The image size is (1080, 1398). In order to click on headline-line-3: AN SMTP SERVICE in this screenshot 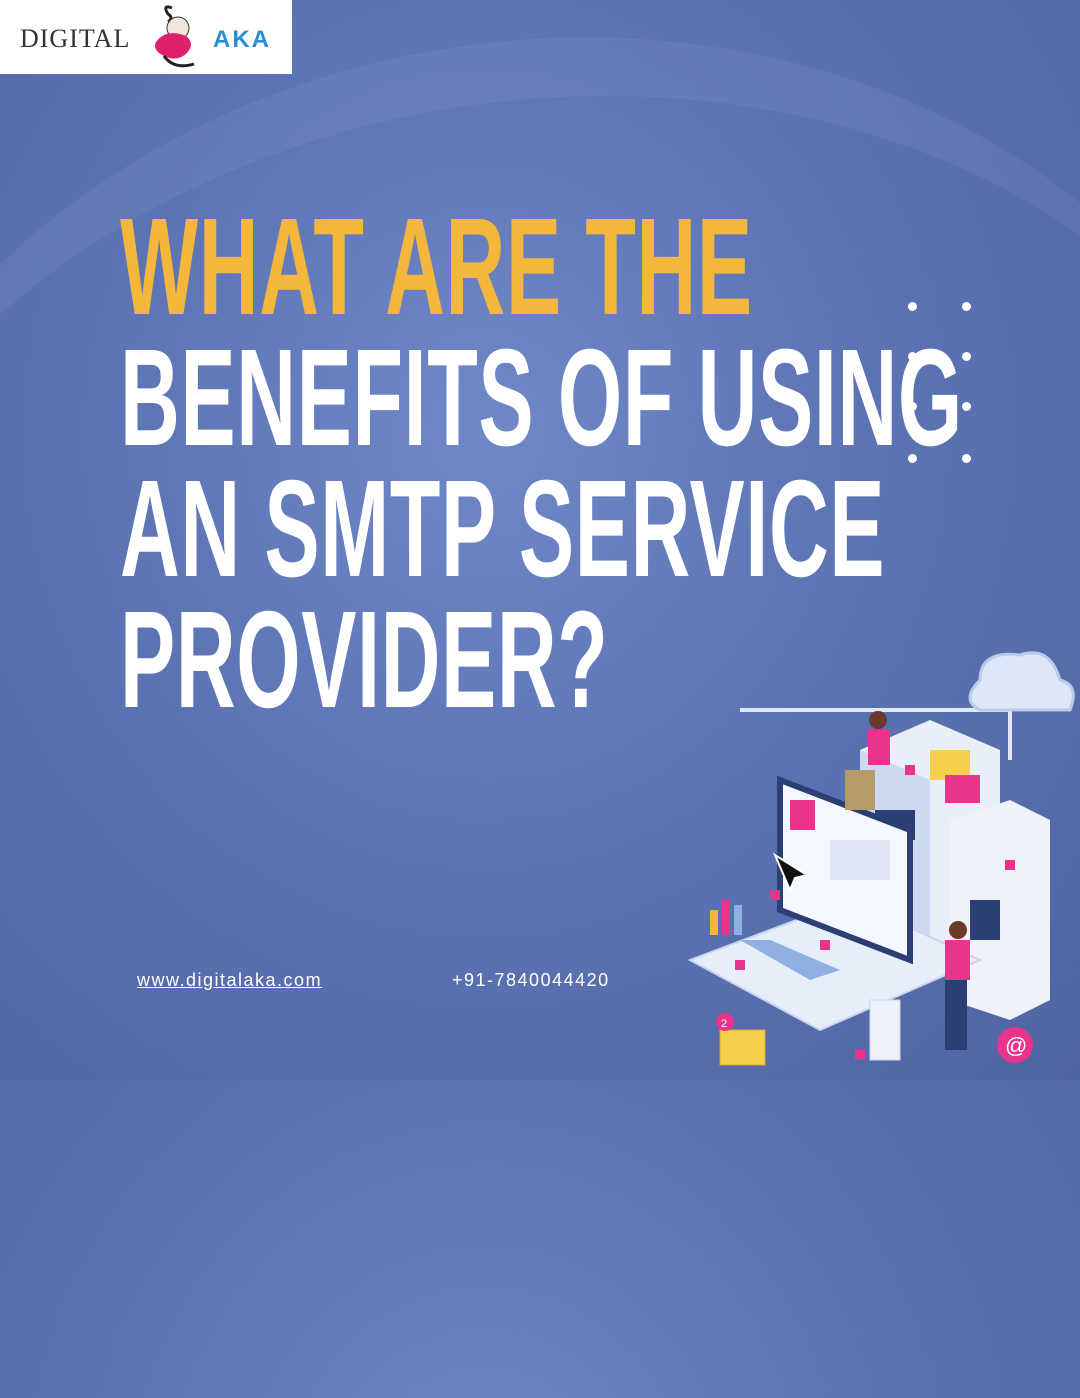, I will do `click(503, 529)`.